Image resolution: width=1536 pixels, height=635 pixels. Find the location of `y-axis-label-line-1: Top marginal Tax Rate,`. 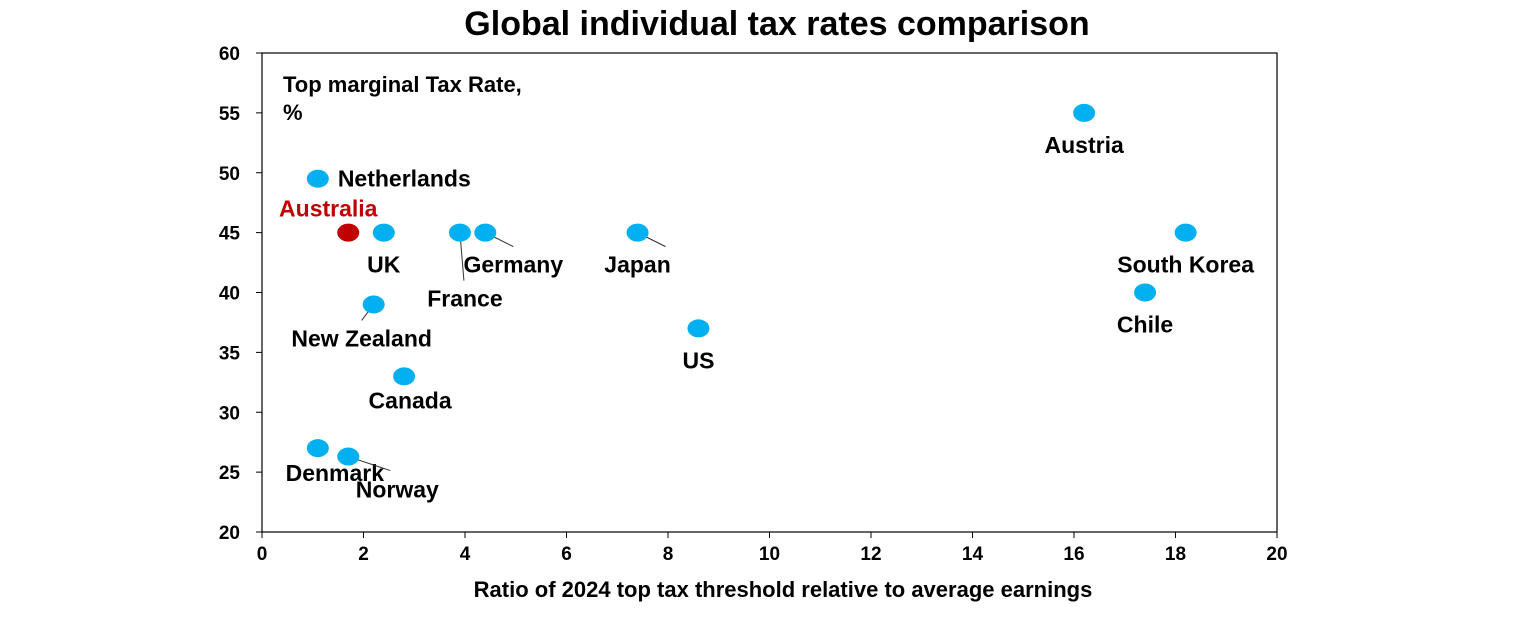

y-axis-label-line-1: Top marginal Tax Rate, is located at coordinates (402, 84).